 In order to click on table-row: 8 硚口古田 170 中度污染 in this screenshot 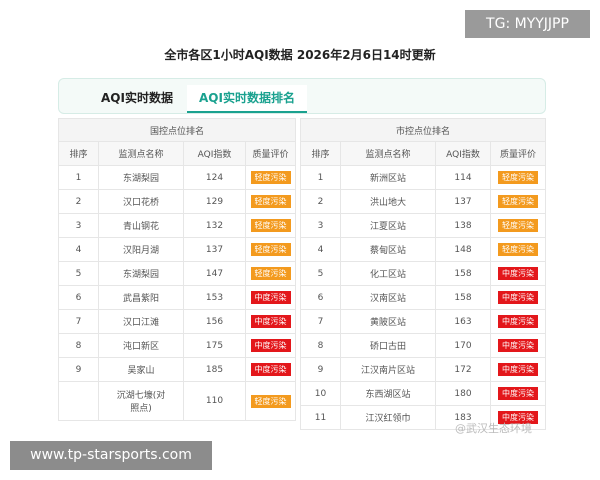, I will do `click(423, 345)`.